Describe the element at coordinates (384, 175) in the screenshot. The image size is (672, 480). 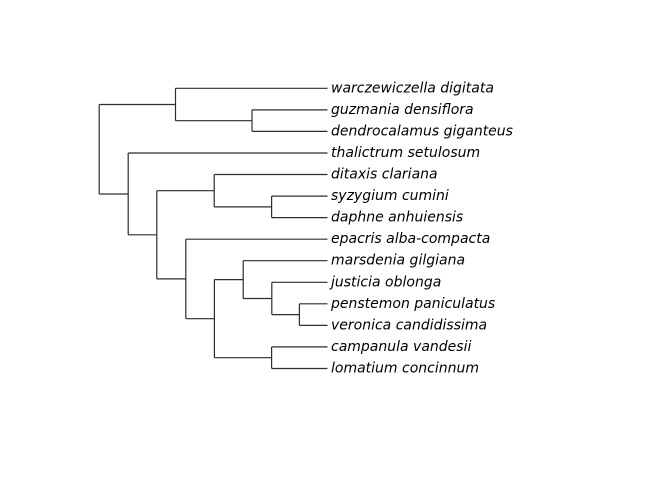
I see `taxon-label: ditaxis clariana` at that location.